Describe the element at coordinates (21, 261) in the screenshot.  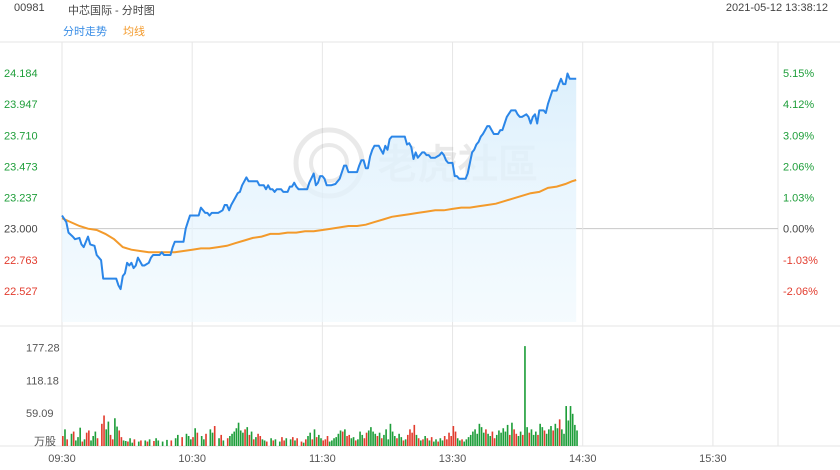
I see `y-tick-label-left: 22.763` at that location.